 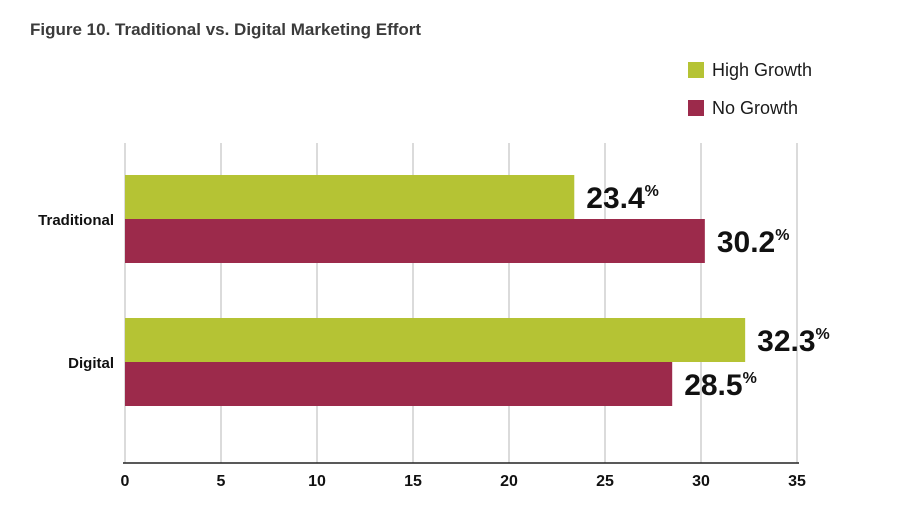 What do you see at coordinates (696, 70) in the screenshot?
I see `legend-swatch-high-growth` at bounding box center [696, 70].